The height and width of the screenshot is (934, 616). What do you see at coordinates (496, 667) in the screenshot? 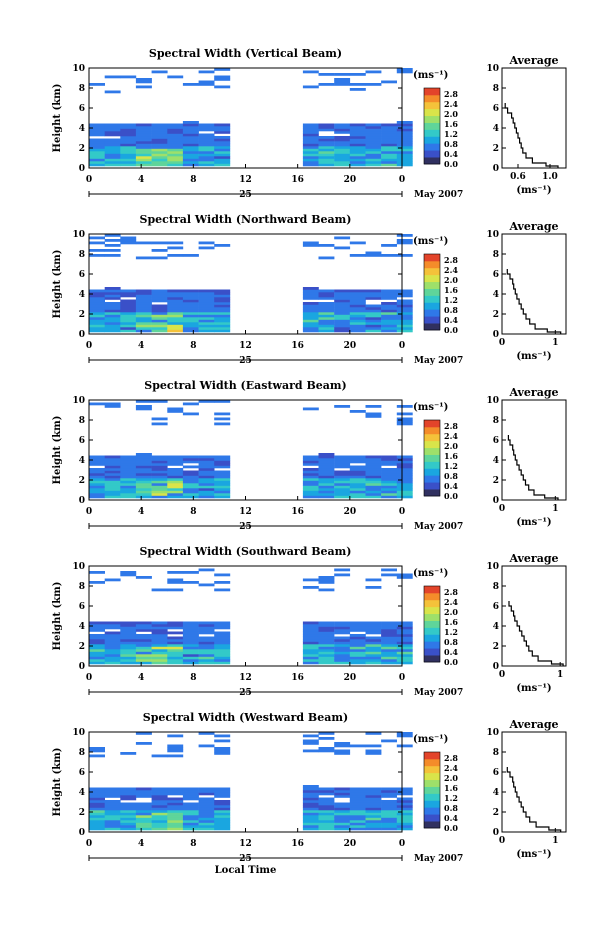
I see `average-y-tick-label: 0` at bounding box center [496, 667].